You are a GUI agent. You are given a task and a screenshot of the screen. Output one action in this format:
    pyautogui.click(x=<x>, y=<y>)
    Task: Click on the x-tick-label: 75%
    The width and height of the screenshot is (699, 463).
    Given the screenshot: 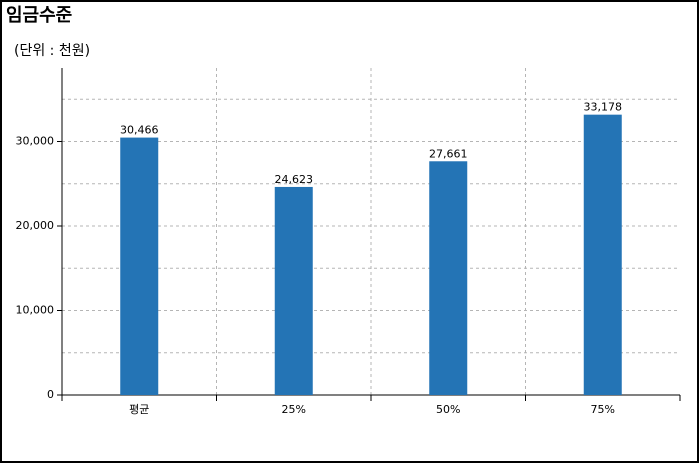 What is the action you would take?
    pyautogui.click(x=603, y=409)
    